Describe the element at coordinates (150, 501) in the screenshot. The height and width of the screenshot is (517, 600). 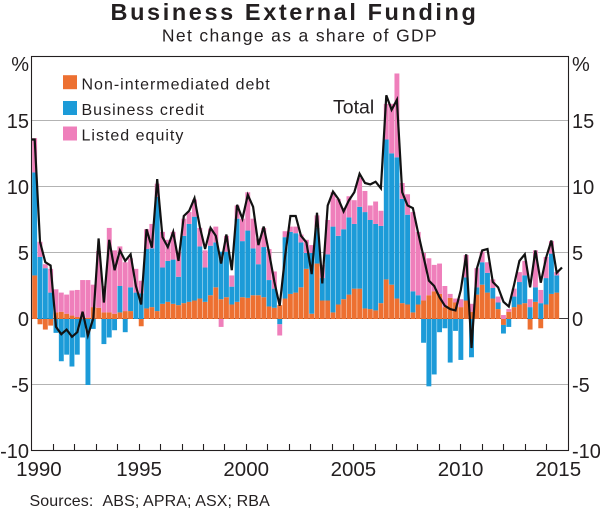
I see `svg-text: Sources: ABS; APRA; ASX; RBA` at that location.